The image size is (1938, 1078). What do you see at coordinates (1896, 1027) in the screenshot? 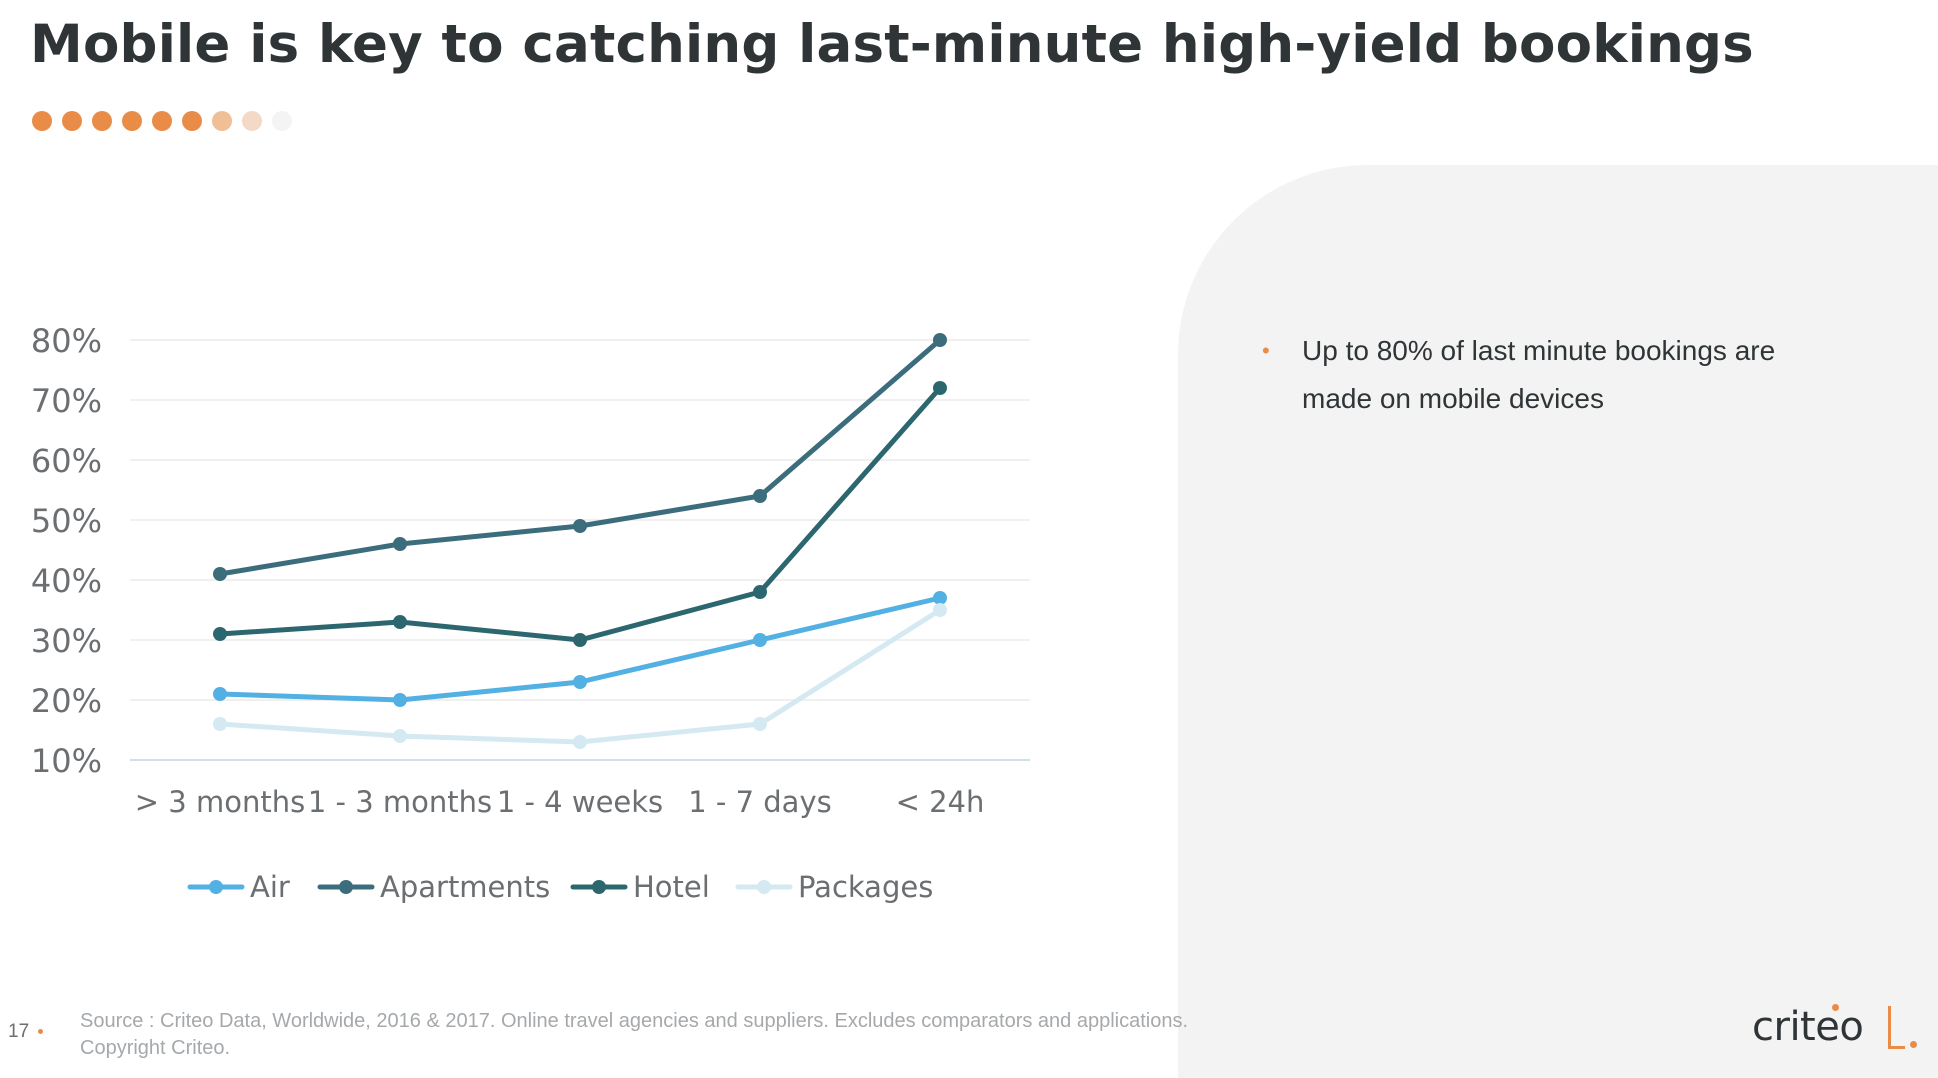
I see `logo-bracket-icon` at bounding box center [1896, 1027].